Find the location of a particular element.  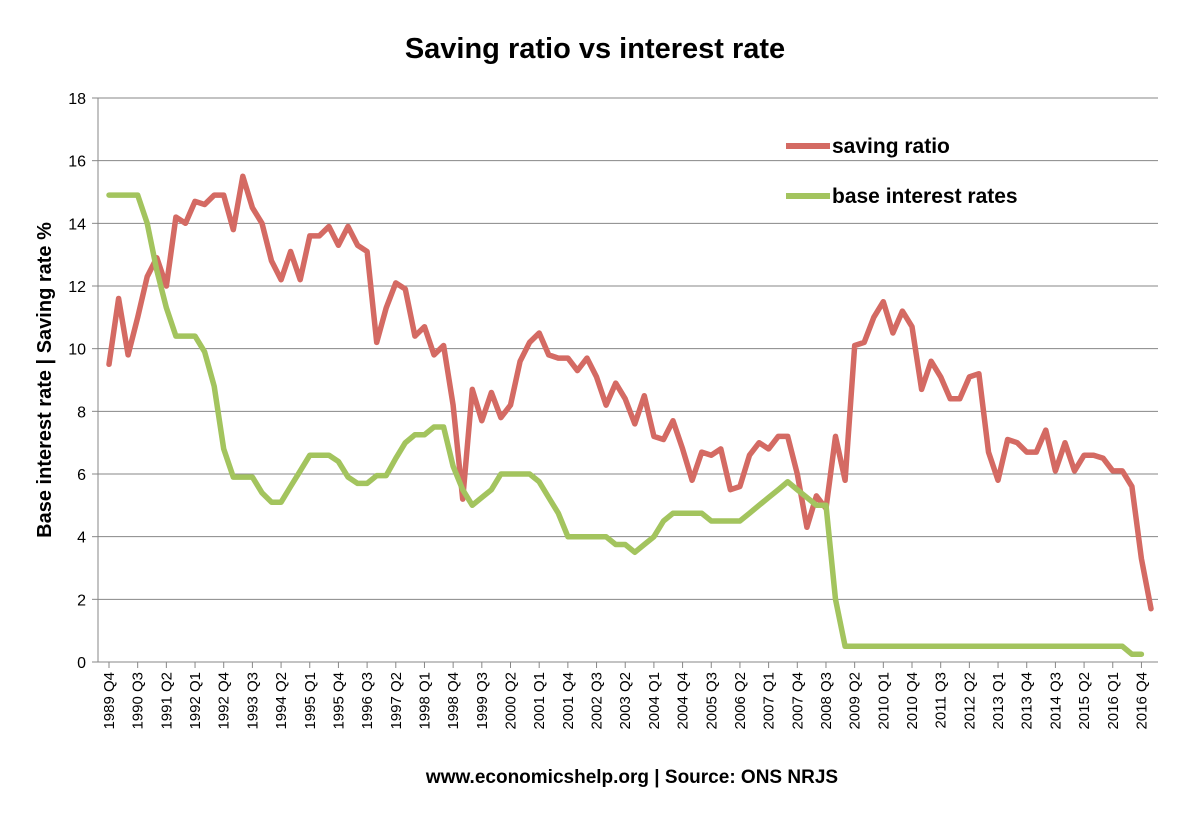

x-tick-label: 1989 Q4 is located at coordinates (109, 701).